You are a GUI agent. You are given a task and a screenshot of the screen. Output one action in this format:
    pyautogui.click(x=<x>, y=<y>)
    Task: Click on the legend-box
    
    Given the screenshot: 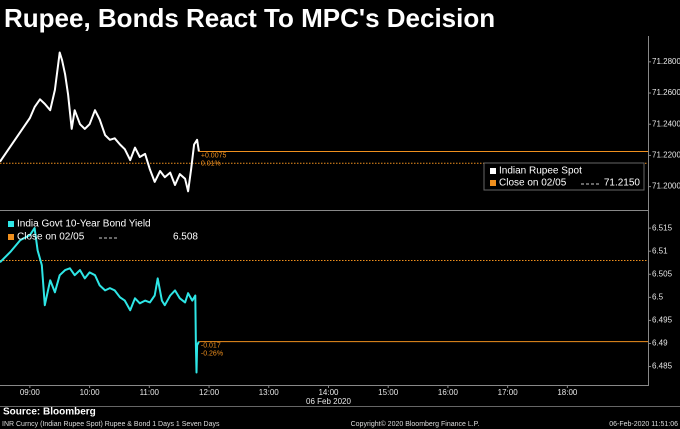 What is the action you would take?
    pyautogui.click(x=564, y=176)
    